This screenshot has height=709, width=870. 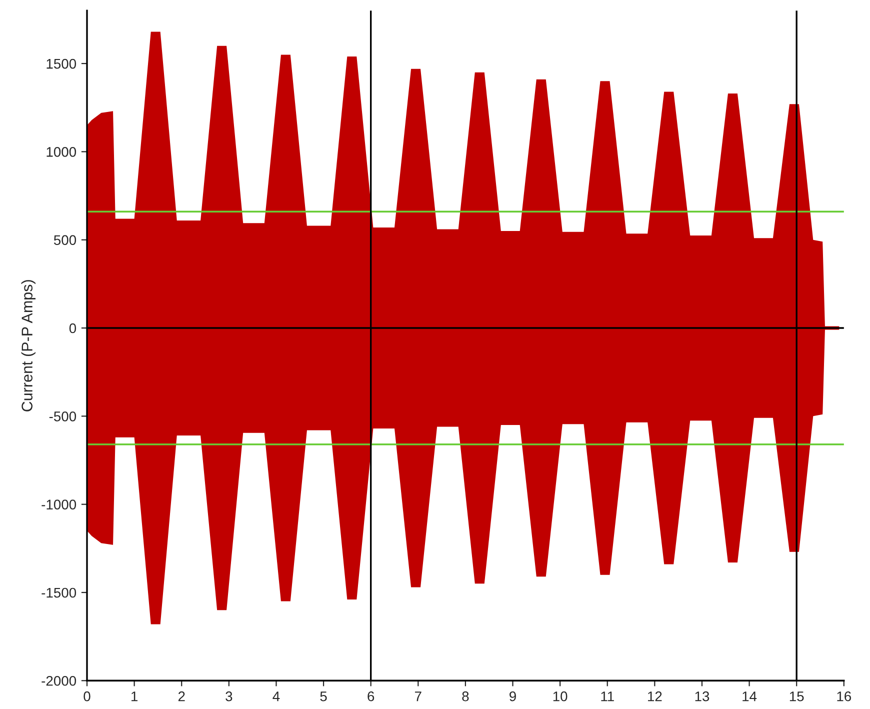 I want to click on x-tick-label: 6, so click(x=371, y=696).